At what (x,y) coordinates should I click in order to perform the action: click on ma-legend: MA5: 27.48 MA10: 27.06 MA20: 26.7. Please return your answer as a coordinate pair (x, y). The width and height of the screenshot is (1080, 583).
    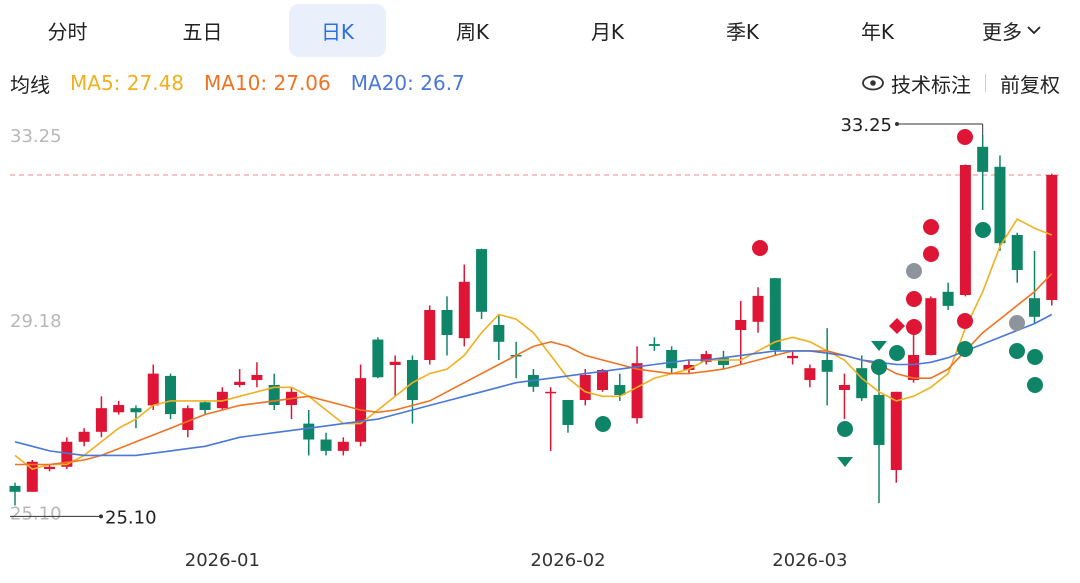
    Looking at the image, I should click on (257, 83).